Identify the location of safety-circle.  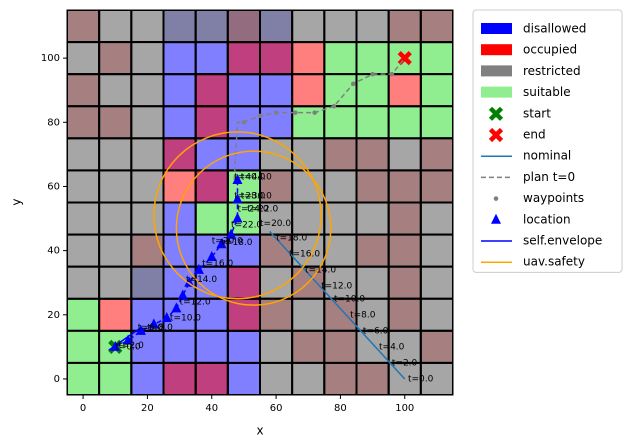
(253, 228).